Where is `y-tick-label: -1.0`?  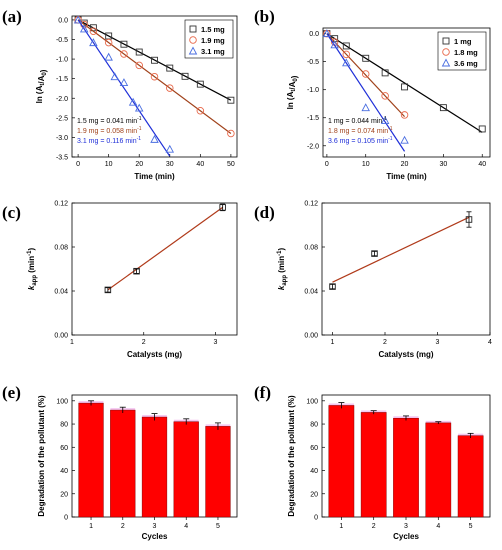 y-tick-label: -1.0 is located at coordinates (313, 90).